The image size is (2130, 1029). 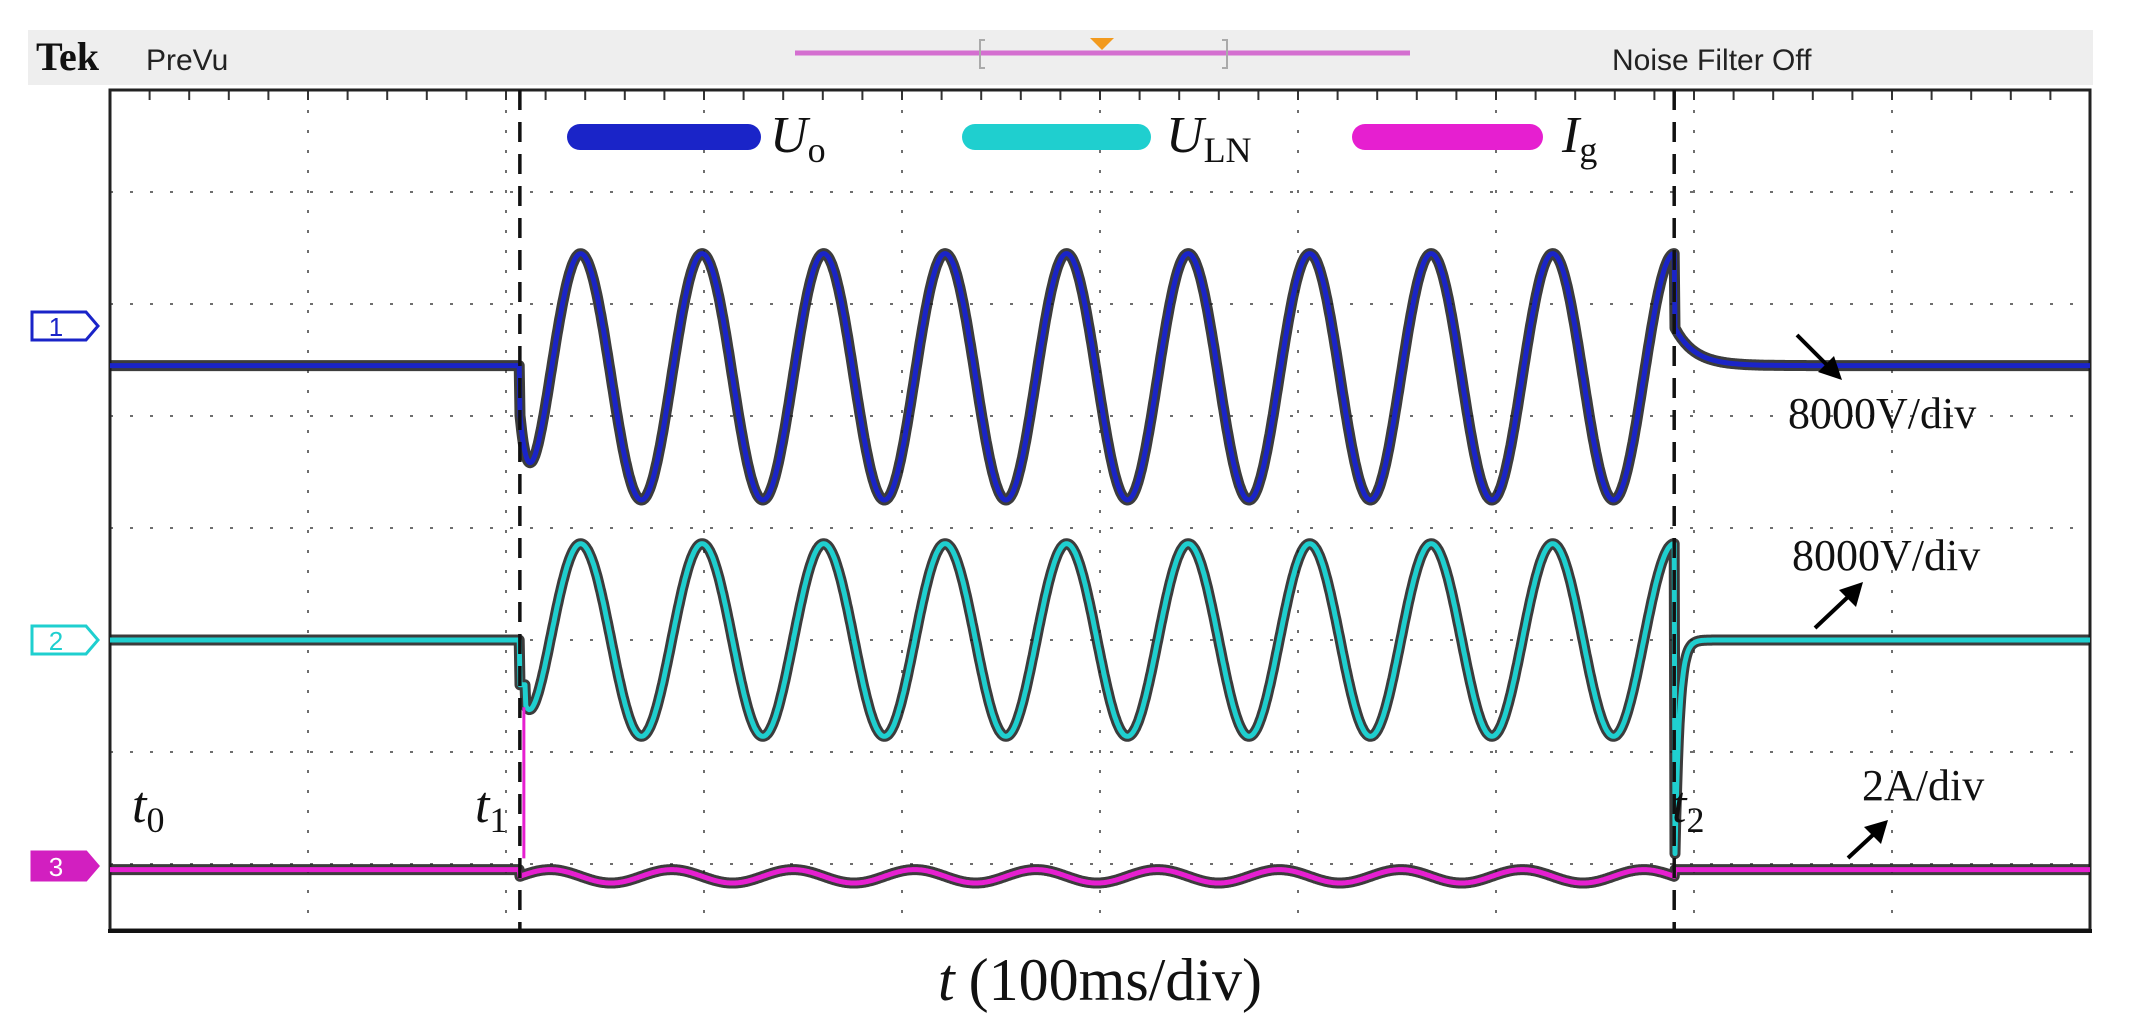 I want to click on legend-label-uo: Uo, so click(x=798, y=138).